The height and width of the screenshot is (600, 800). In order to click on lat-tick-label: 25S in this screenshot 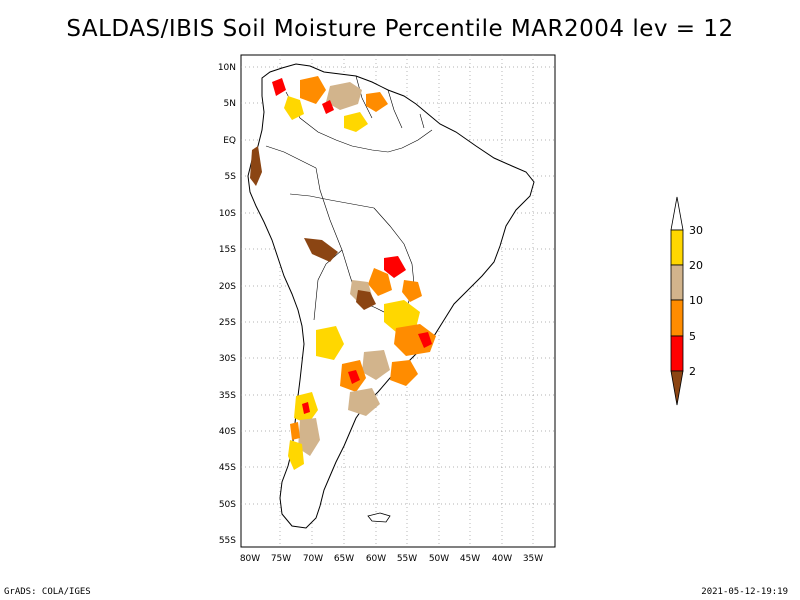, I will do `click(227, 323)`.